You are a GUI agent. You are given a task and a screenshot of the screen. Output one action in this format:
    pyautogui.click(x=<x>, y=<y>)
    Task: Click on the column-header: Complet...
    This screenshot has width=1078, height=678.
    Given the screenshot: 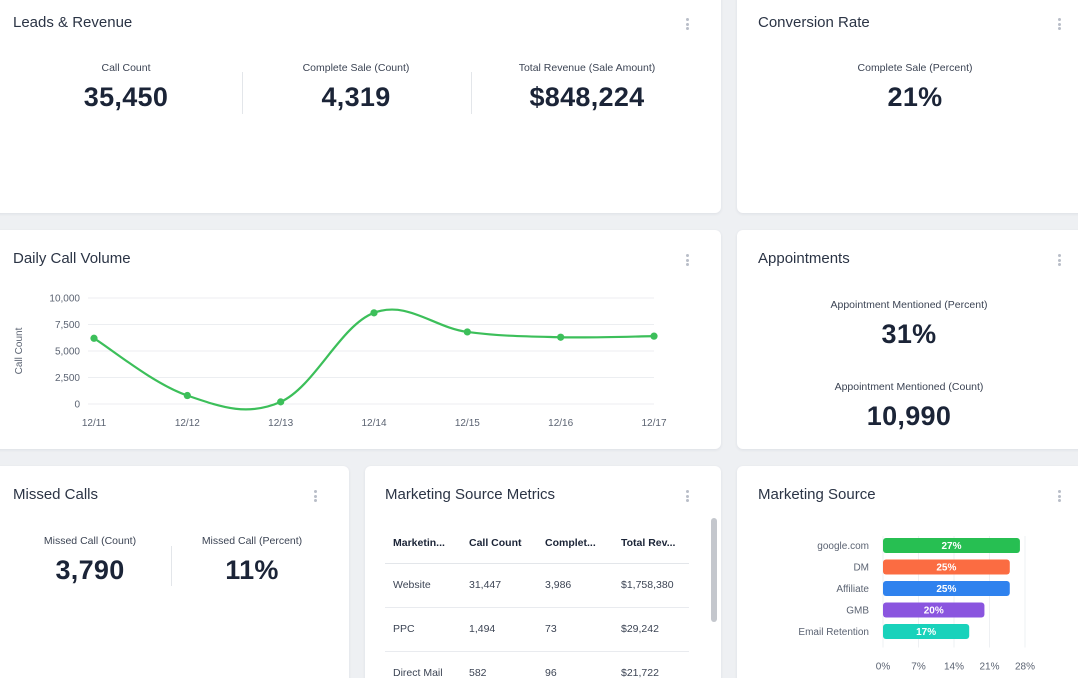 What is the action you would take?
    pyautogui.click(x=575, y=543)
    